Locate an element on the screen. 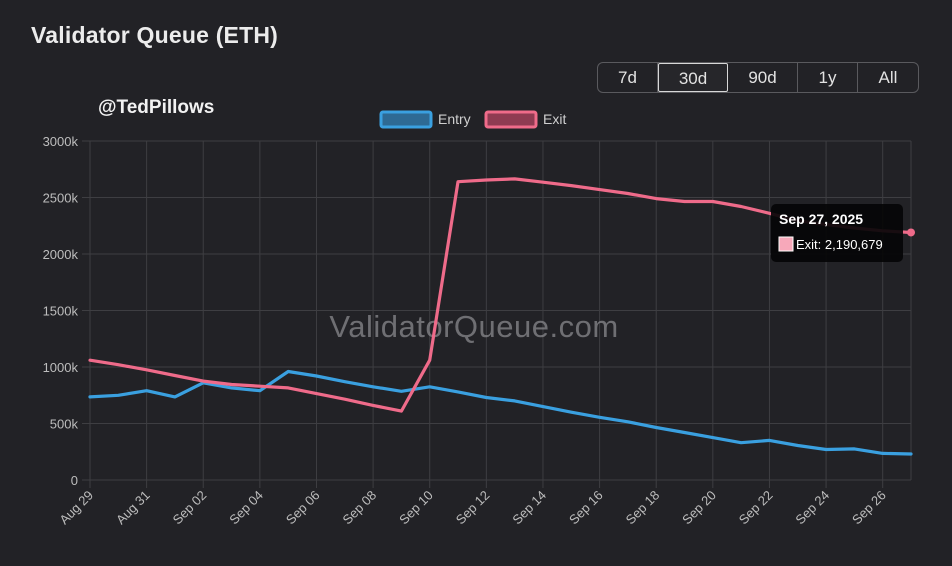  legend-swatch-exit is located at coordinates (511, 119).